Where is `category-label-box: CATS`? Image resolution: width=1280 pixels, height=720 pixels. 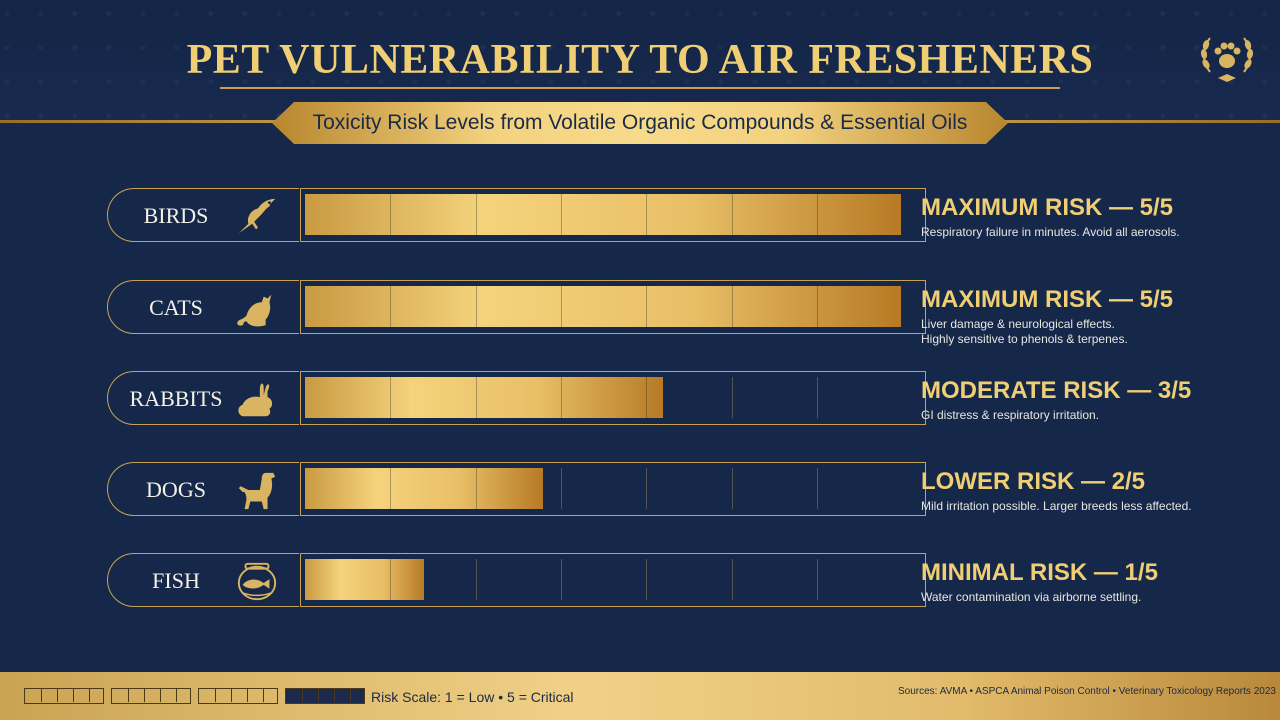 category-label-box: CATS is located at coordinates (203, 307).